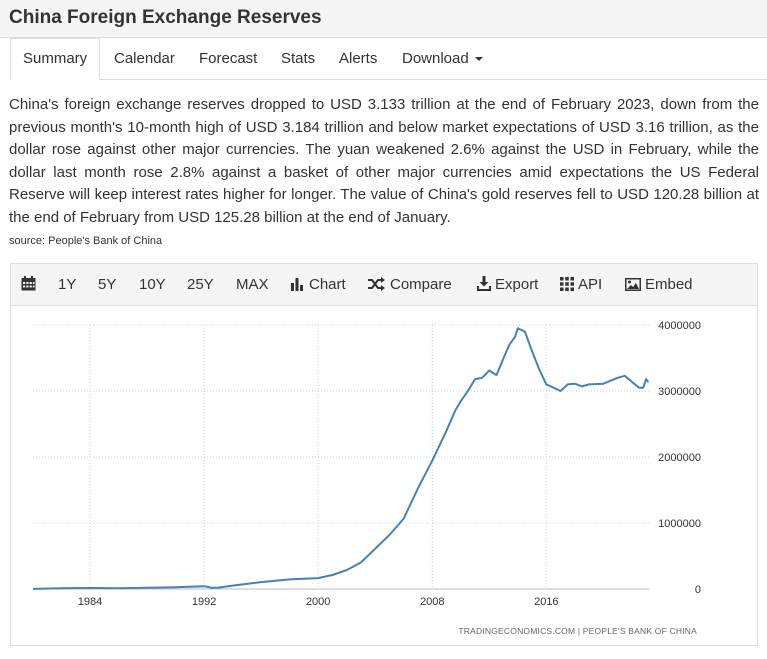 This screenshot has height=659, width=767. Describe the element at coordinates (90, 602) in the screenshot. I see `x-tick-label: 1984` at that location.